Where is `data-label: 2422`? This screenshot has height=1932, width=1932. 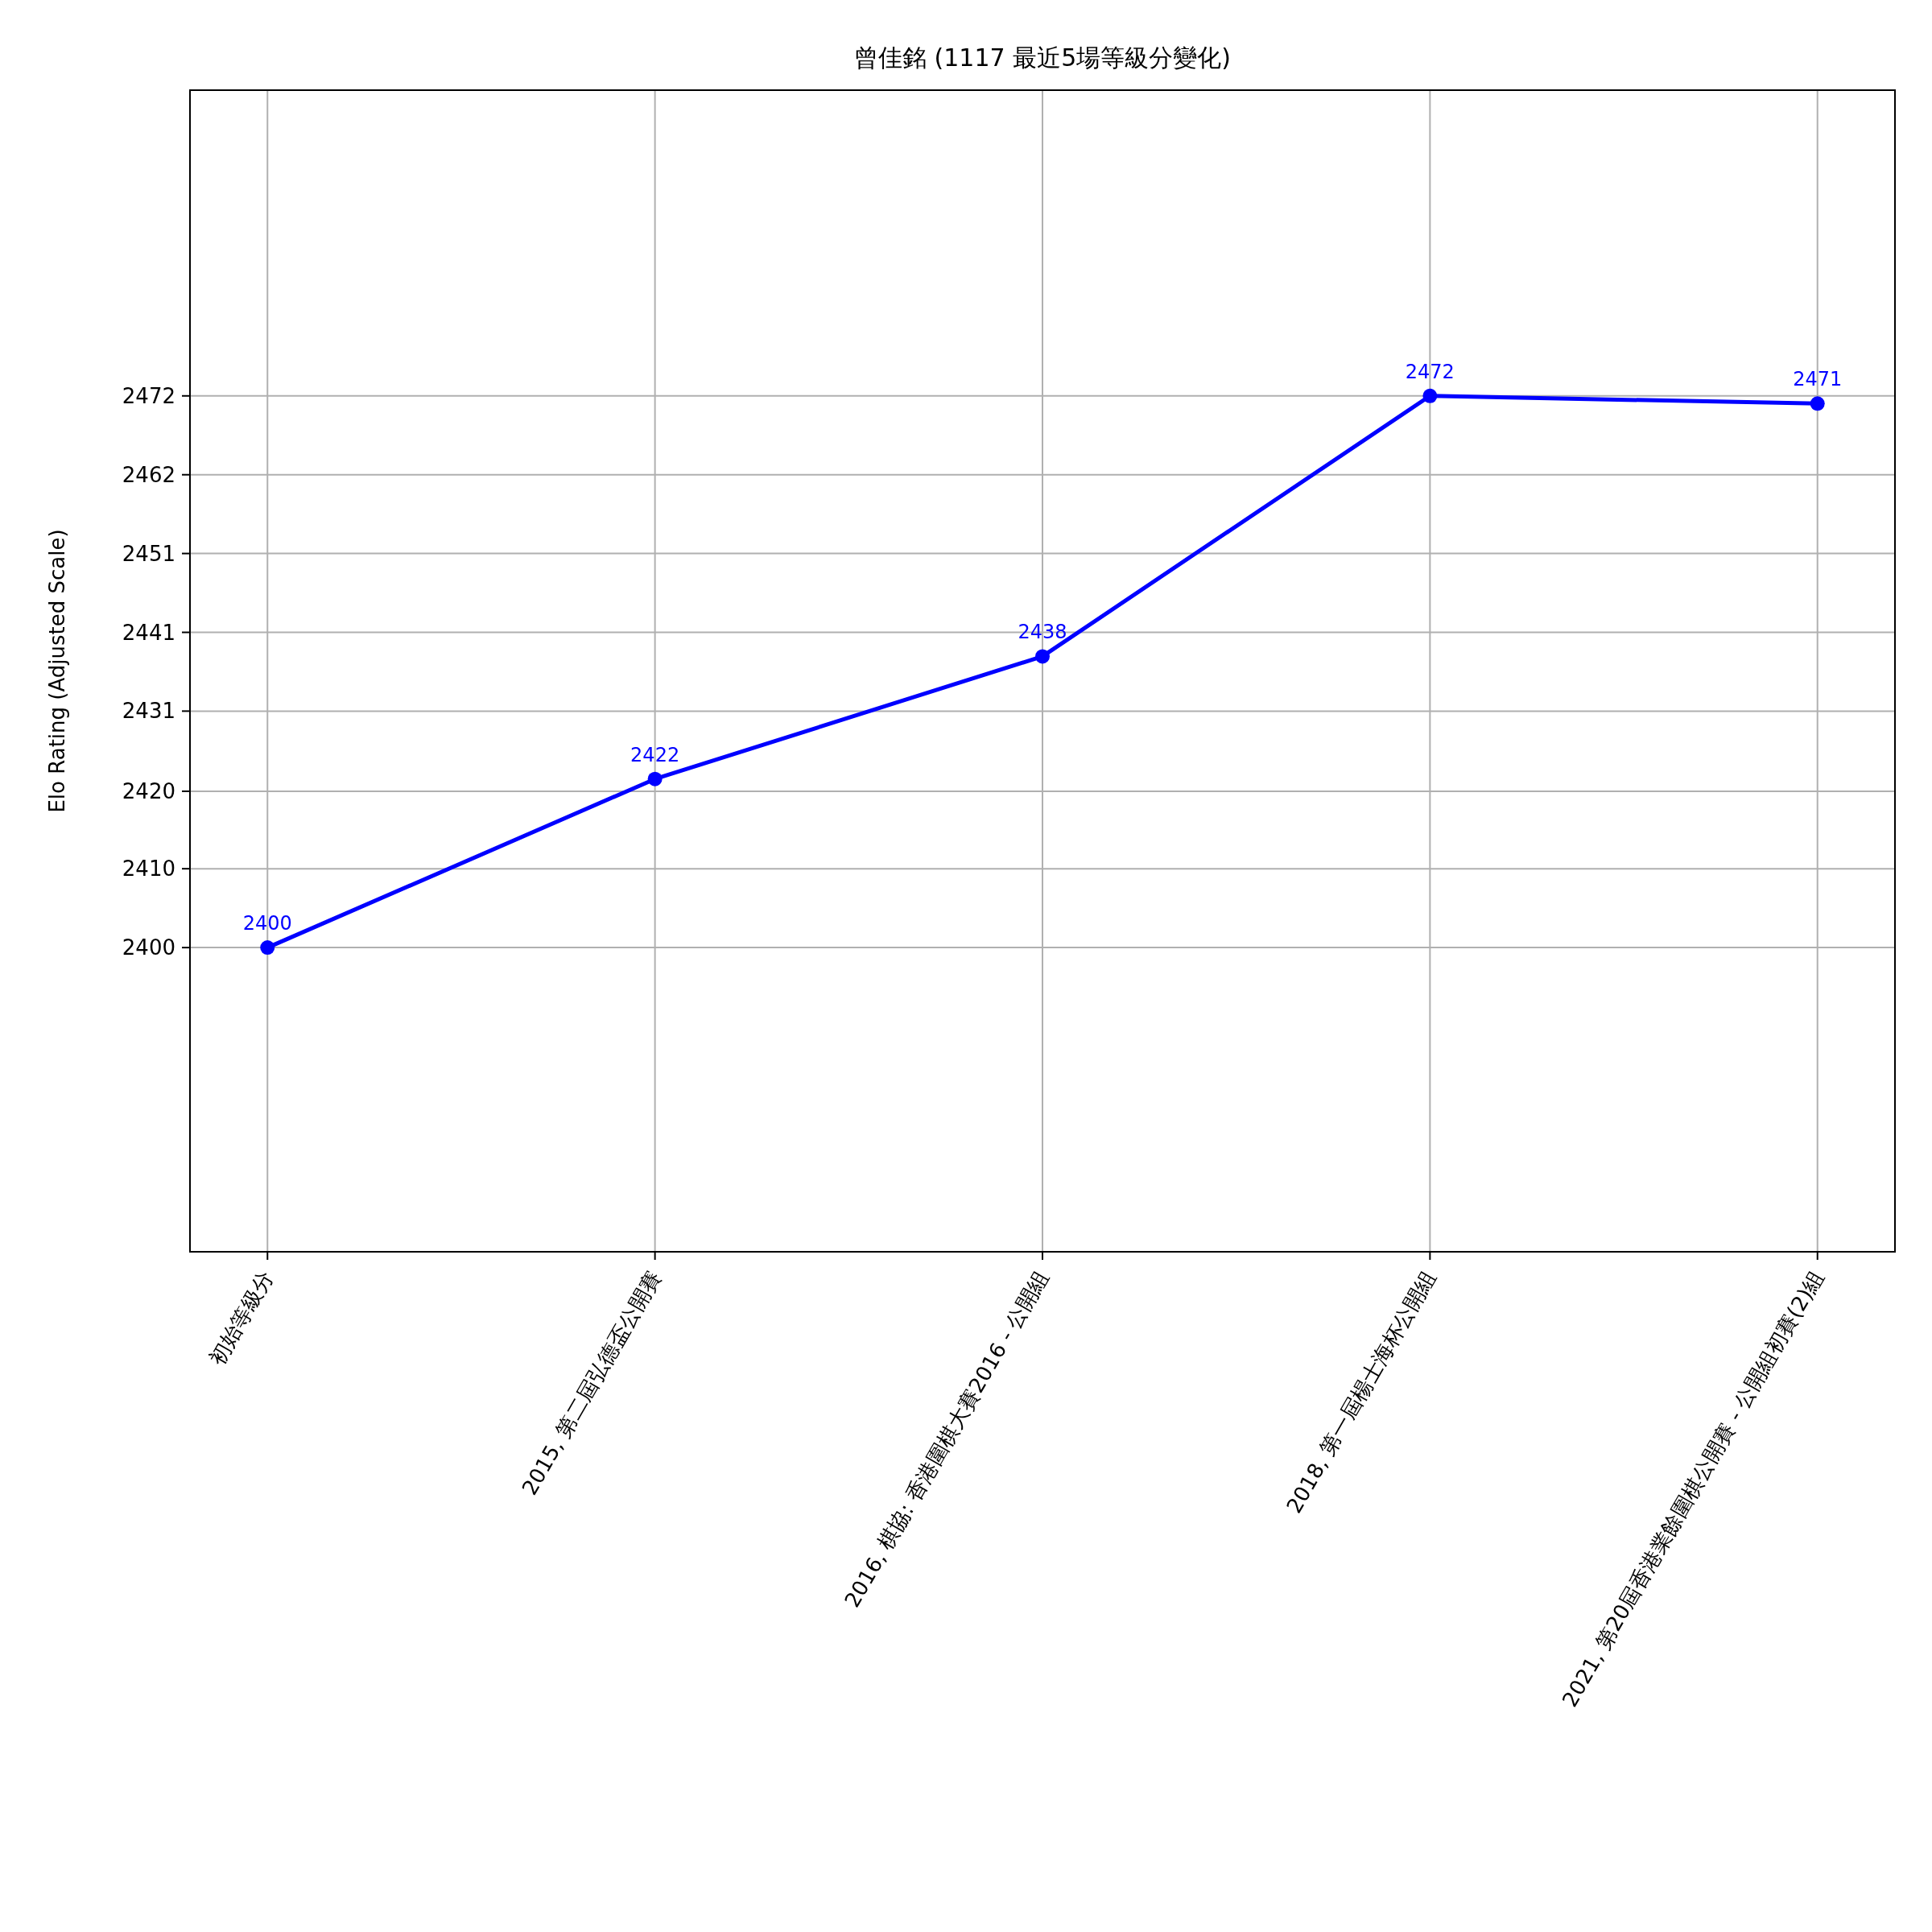 data-label: 2422 is located at coordinates (655, 754).